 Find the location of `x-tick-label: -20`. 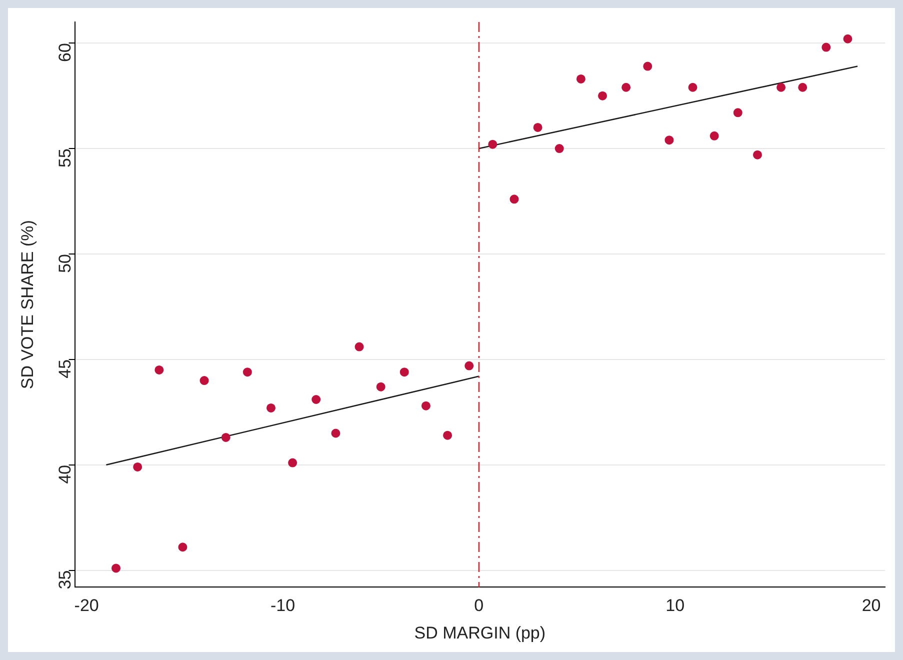

x-tick-label: -20 is located at coordinates (86, 606).